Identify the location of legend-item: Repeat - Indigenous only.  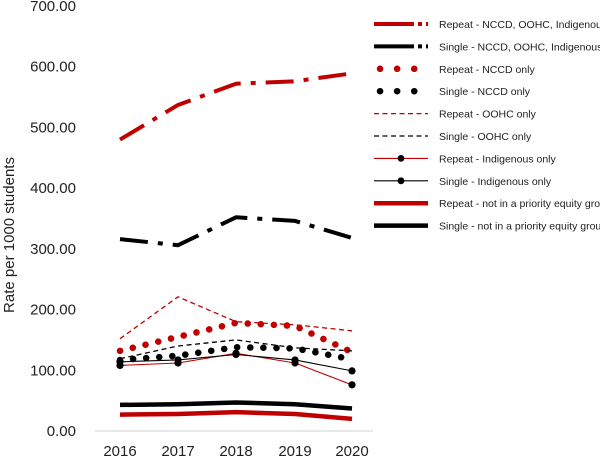
(465, 159).